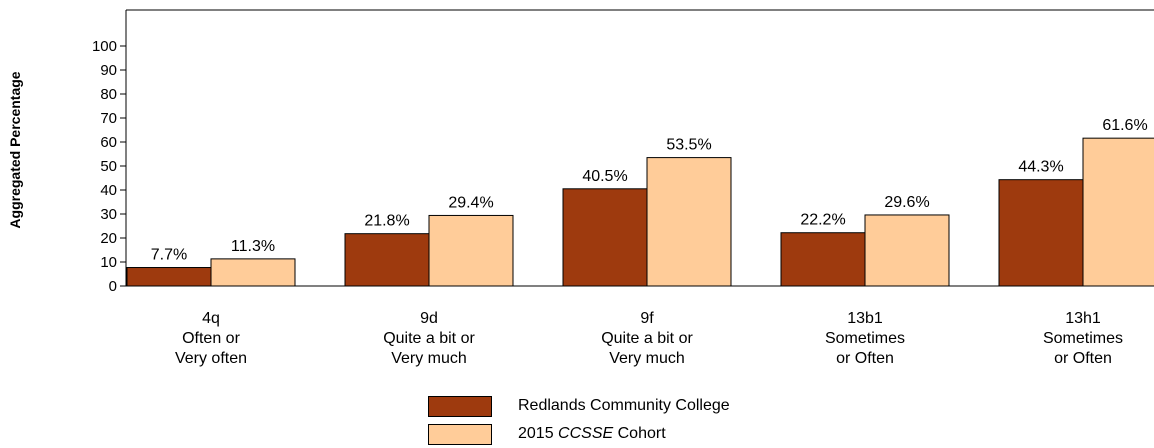 This screenshot has height=448, width=1154. I want to click on y-axis: 0 10 20 30 40 50 60 70 80 90 100, so click(109, 166).